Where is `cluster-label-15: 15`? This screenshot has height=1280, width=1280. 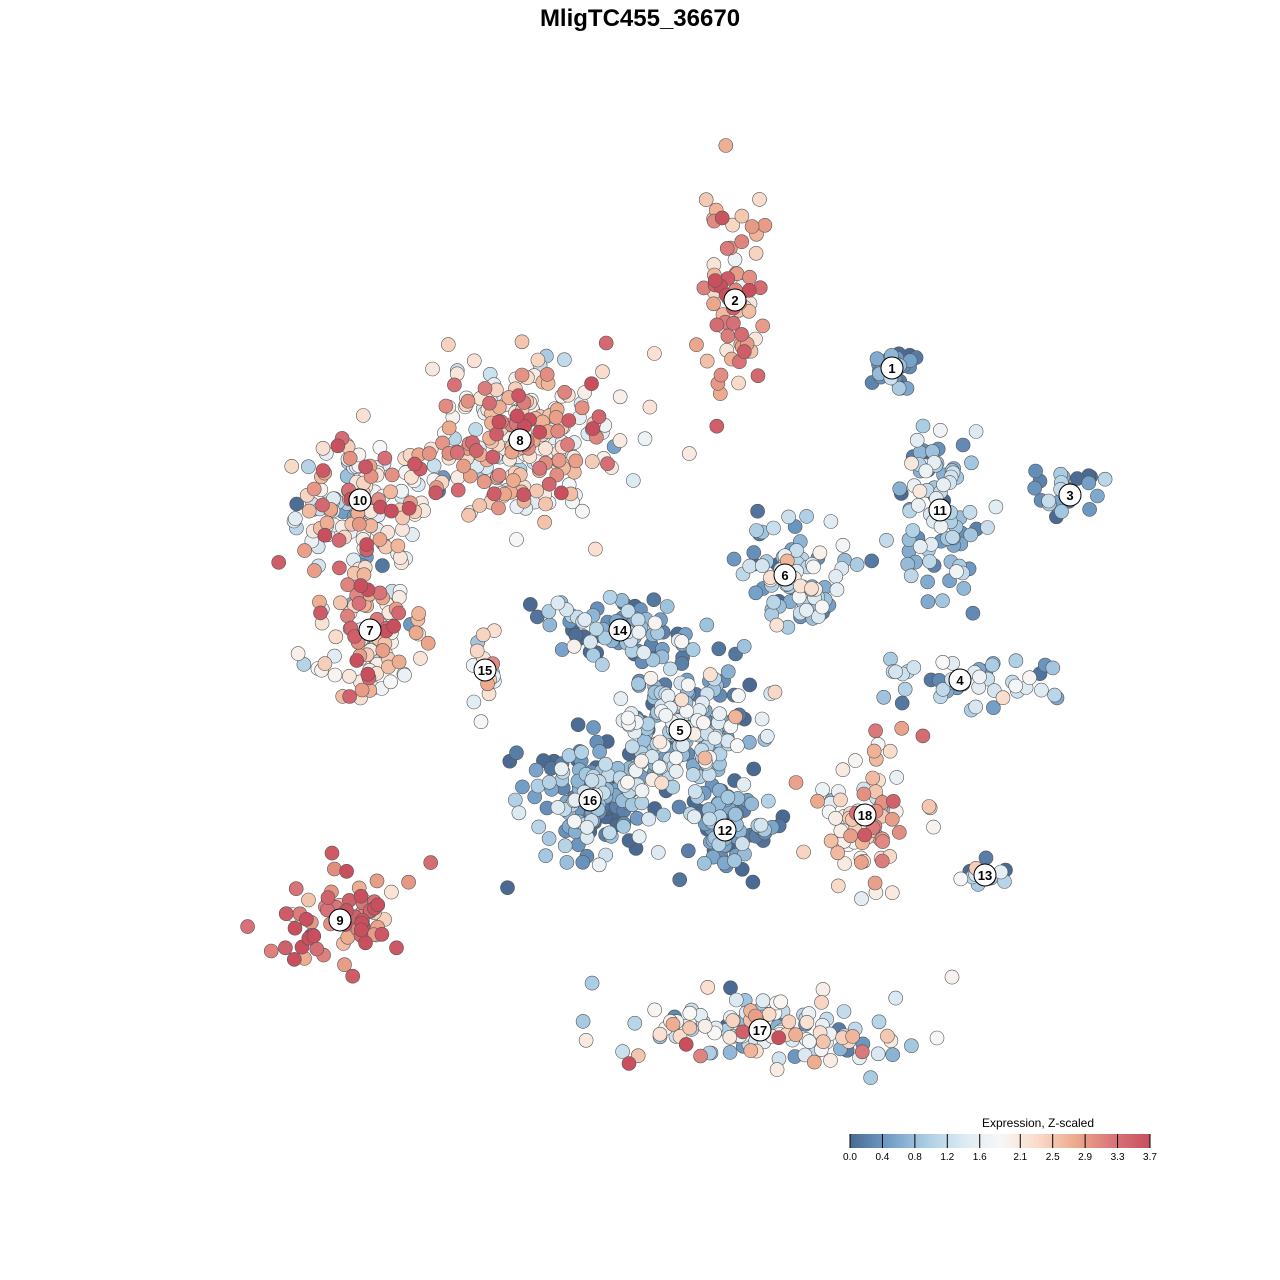 cluster-label-15: 15 is located at coordinates (485, 670).